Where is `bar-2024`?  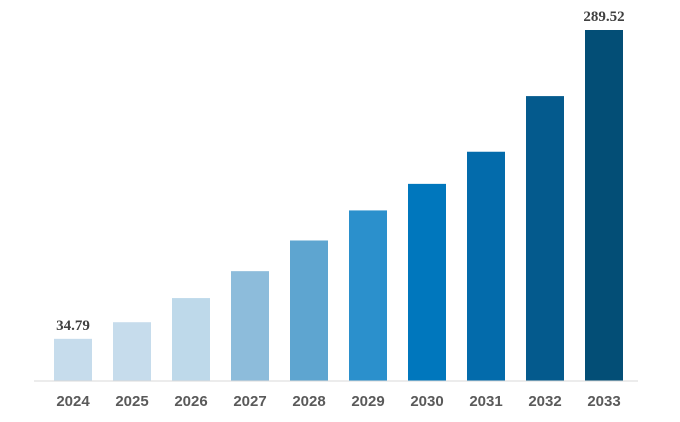
bar-2024 is located at coordinates (73, 359).